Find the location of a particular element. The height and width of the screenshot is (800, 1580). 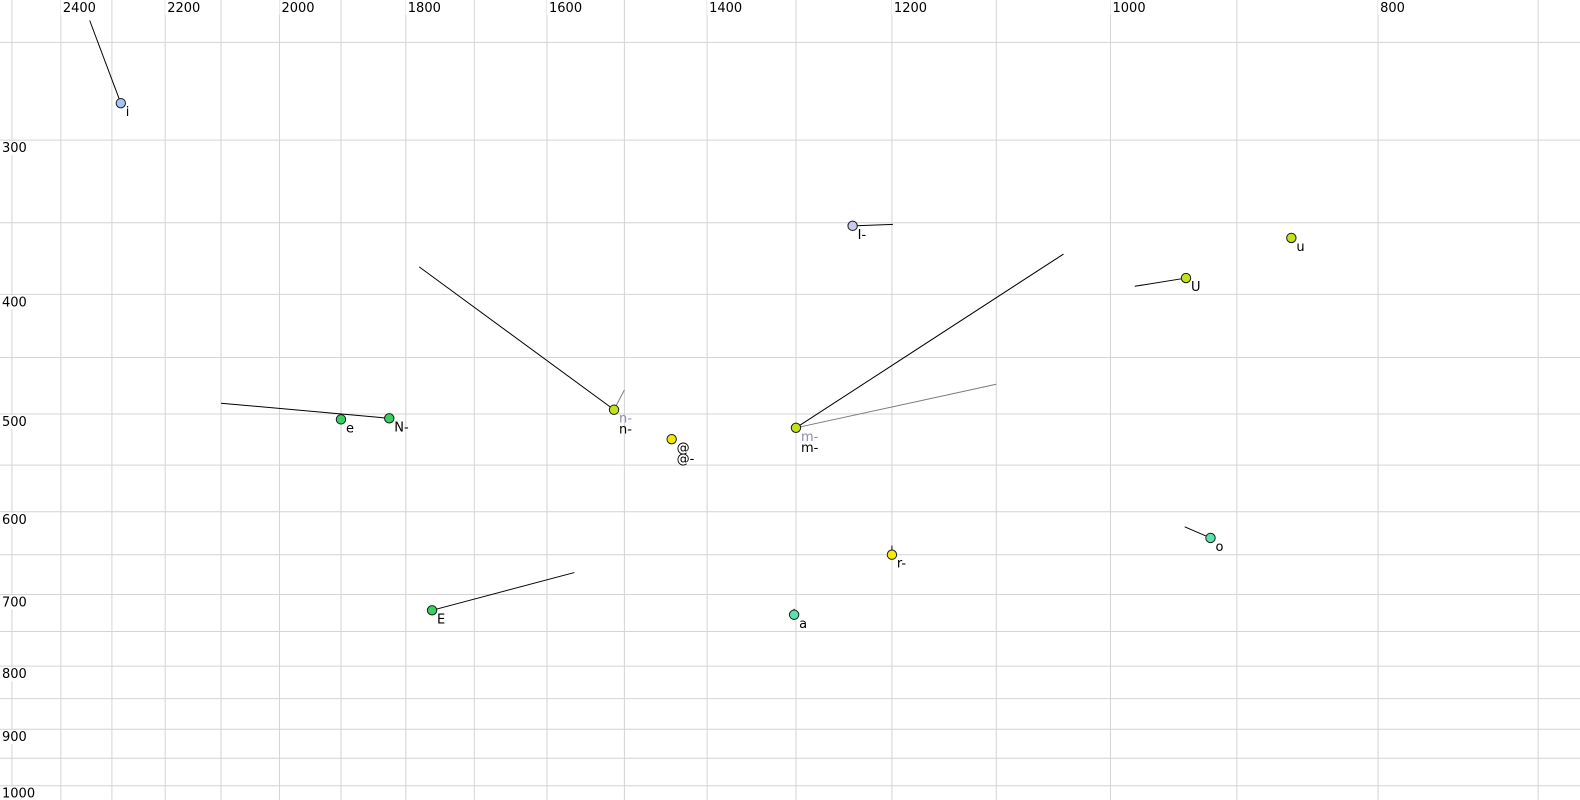

point-label: u is located at coordinates (1300, 247).